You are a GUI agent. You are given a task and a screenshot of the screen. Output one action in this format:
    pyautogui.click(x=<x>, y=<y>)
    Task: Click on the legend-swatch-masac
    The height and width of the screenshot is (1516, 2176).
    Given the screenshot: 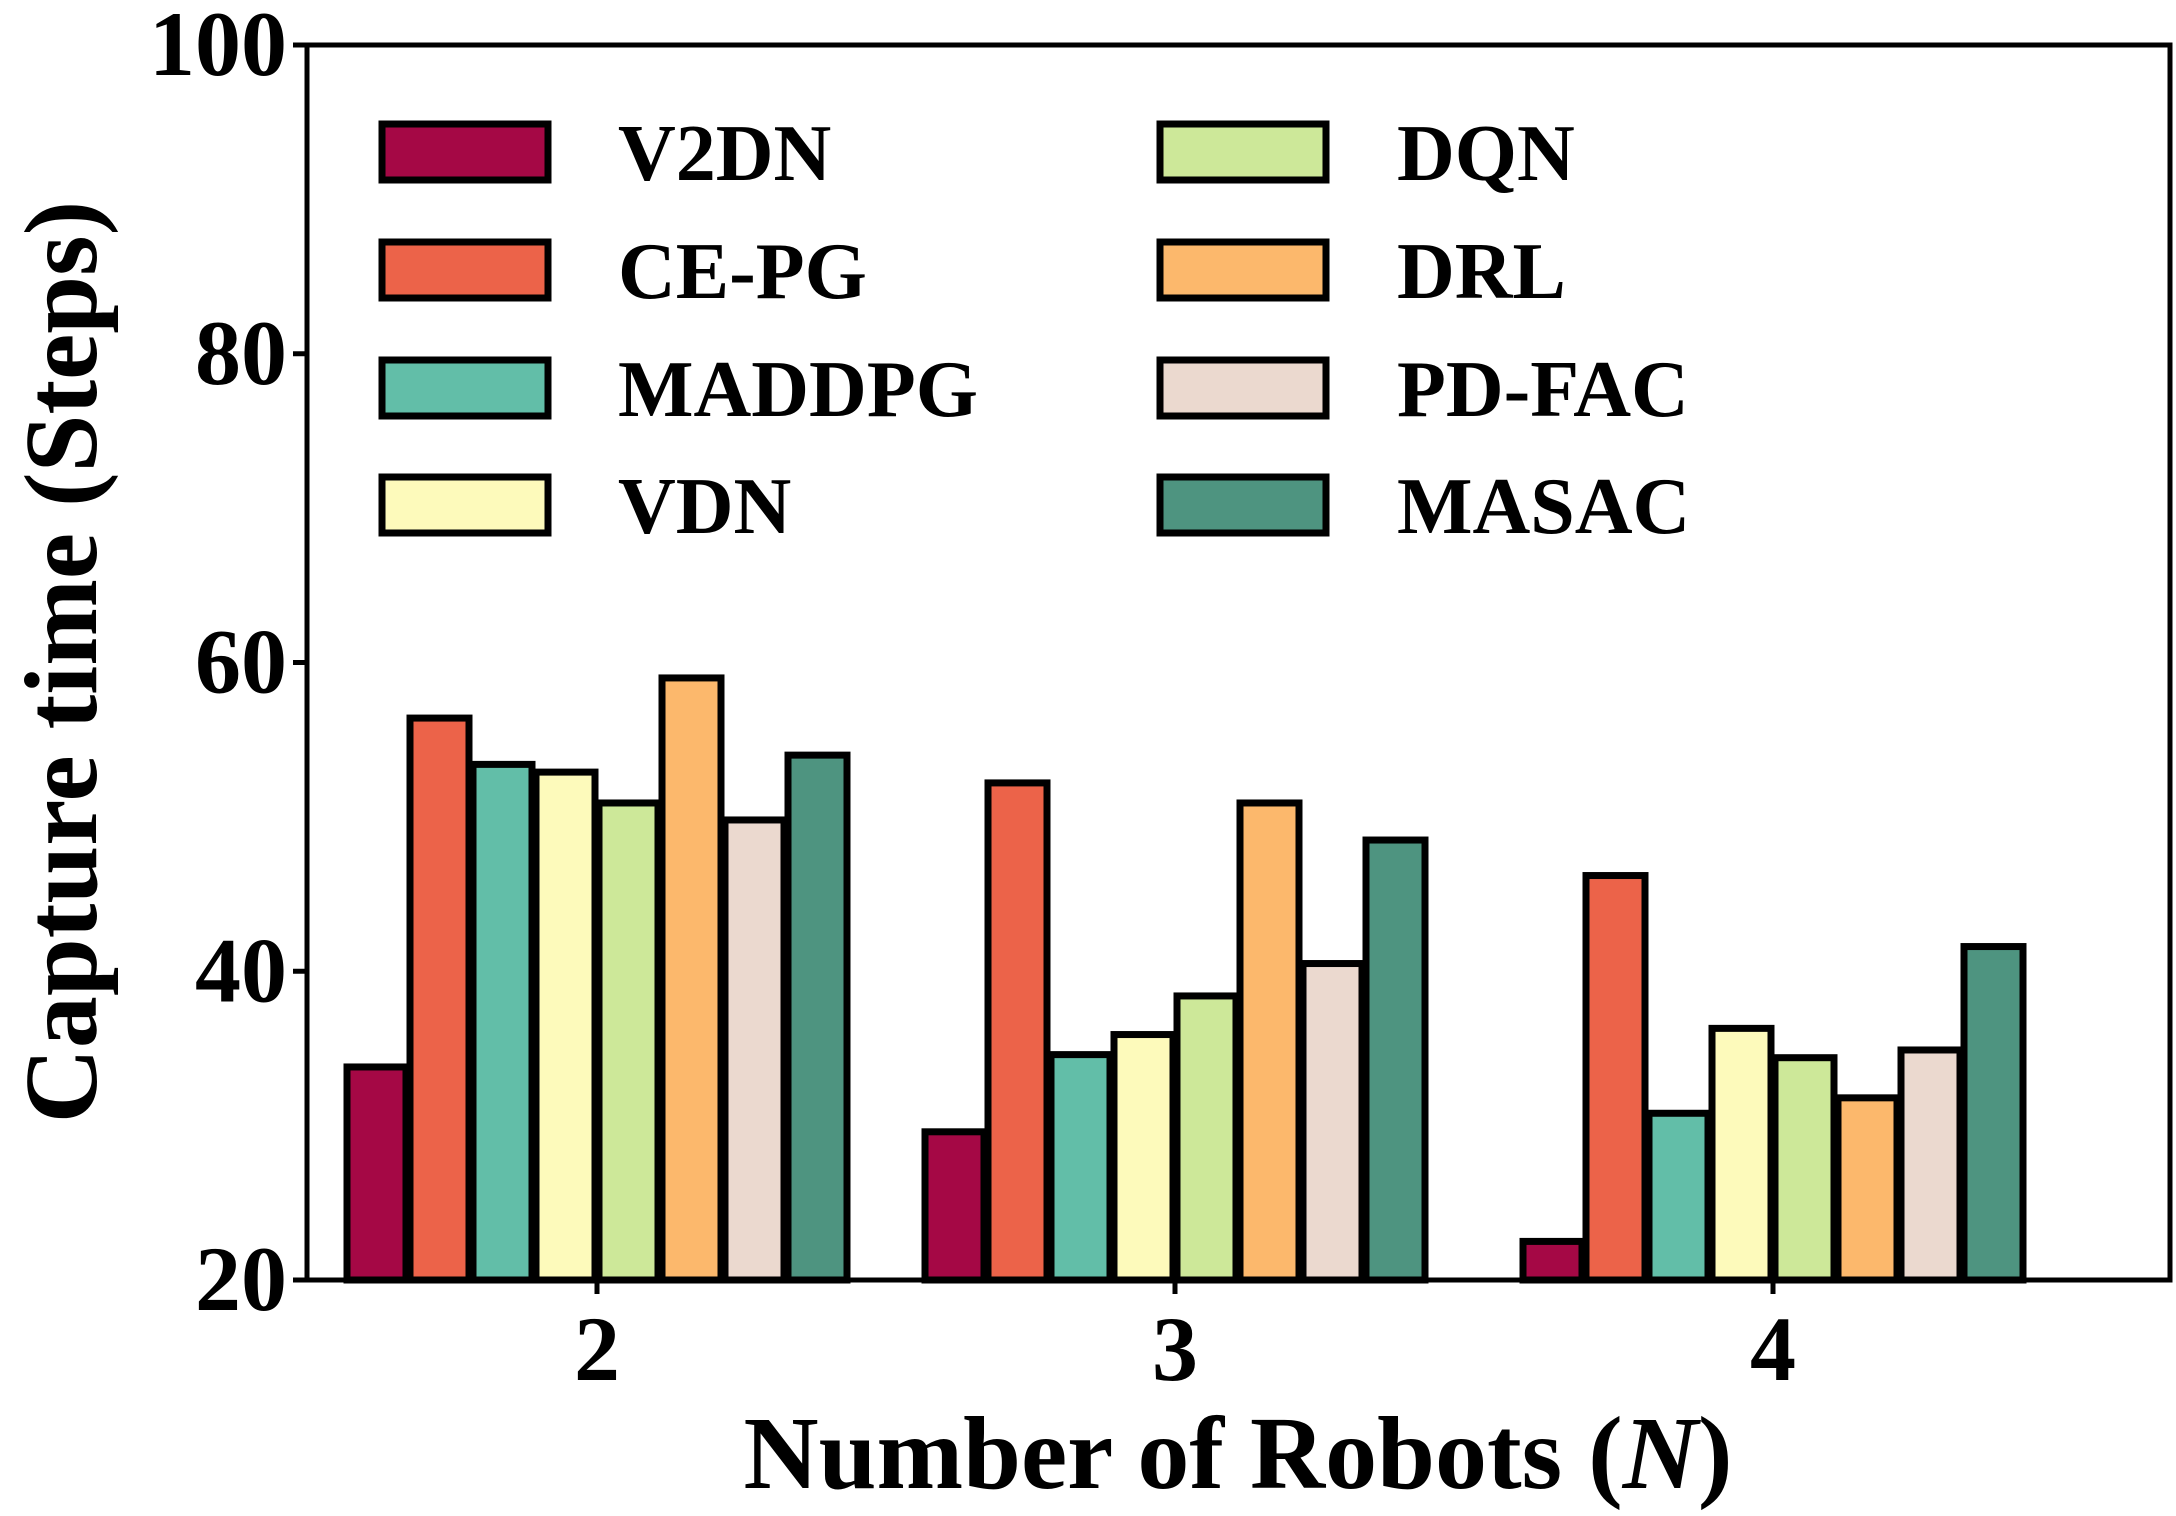 What is the action you would take?
    pyautogui.click(x=1243, y=505)
    